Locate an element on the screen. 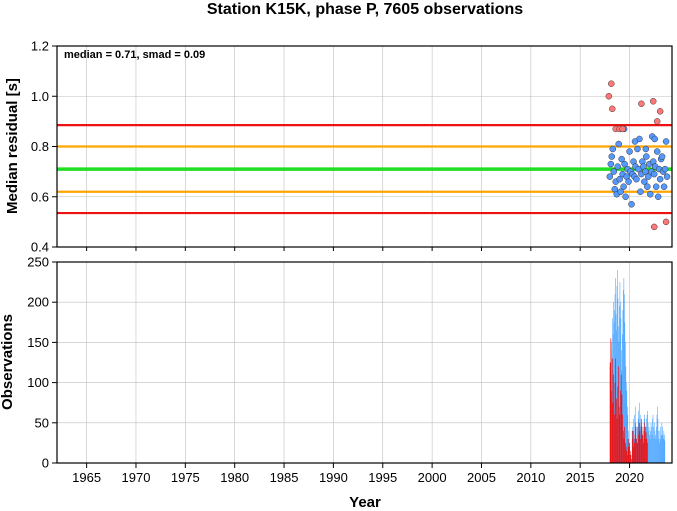  residual-points is located at coordinates (638, 155).